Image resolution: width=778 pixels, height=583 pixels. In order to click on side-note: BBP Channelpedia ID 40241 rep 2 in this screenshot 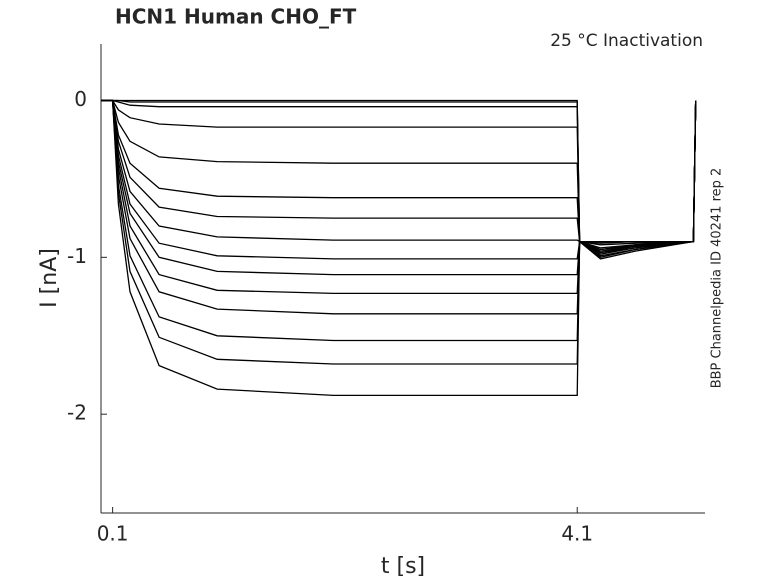, I will do `click(717, 278)`.